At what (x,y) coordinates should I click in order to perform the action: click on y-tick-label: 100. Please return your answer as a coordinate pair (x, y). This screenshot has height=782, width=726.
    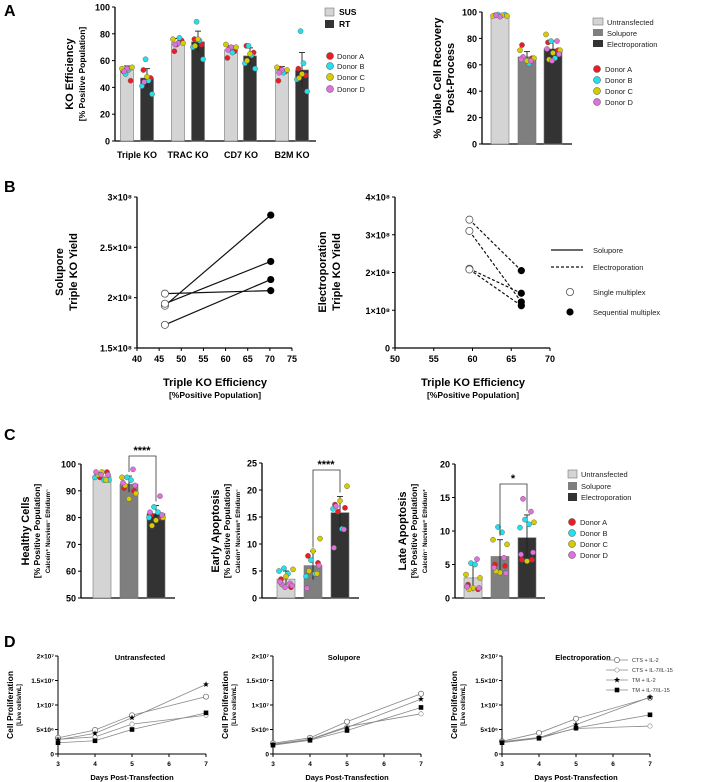
    Looking at the image, I should click on (469, 13).